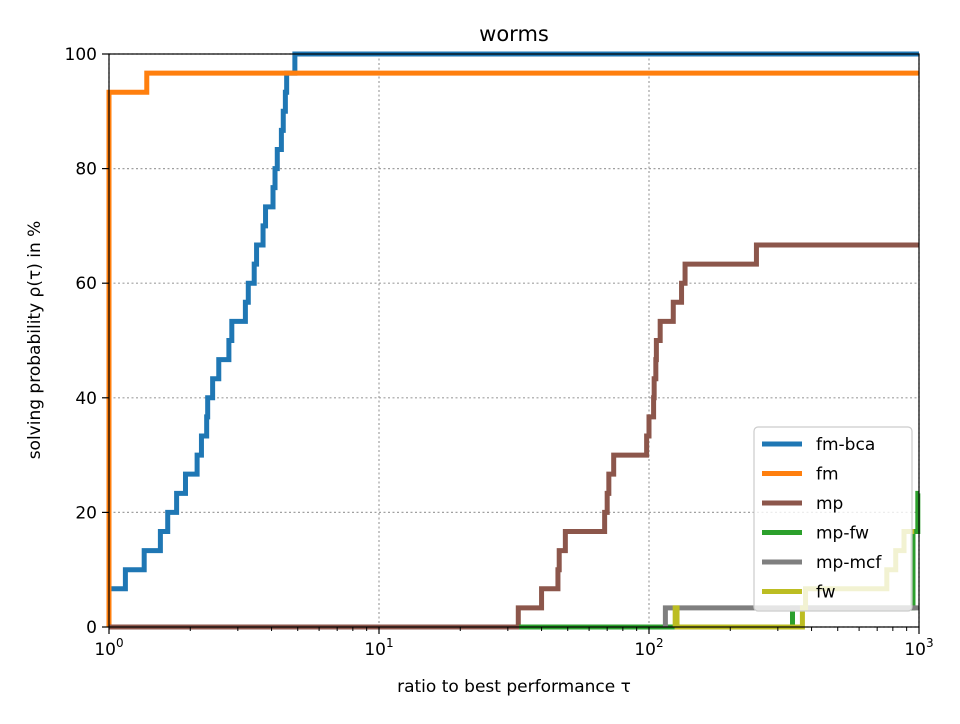 This screenshot has width=960, height=724. I want to click on x-tick-label: 10³, so click(918, 648).